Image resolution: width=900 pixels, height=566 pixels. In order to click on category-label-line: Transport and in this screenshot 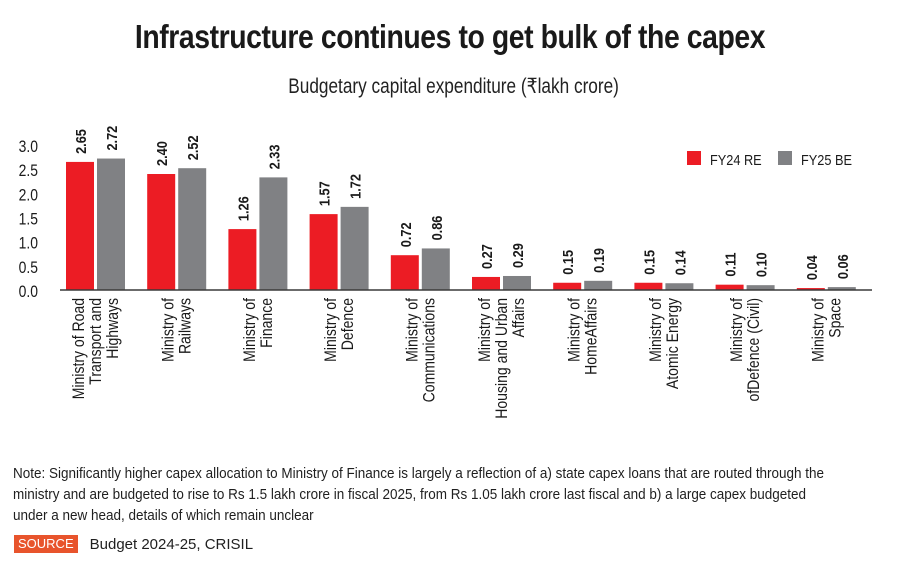, I will do `click(96, 341)`.